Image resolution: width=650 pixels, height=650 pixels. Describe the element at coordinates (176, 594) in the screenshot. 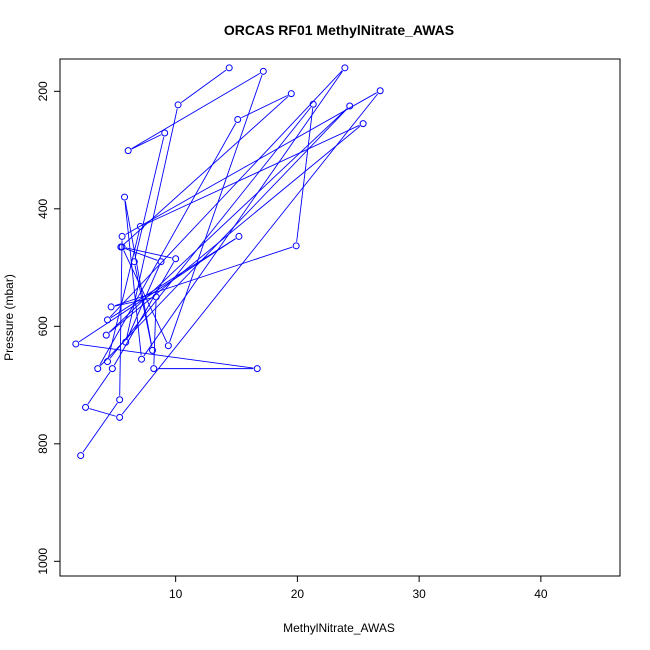

I see `x-tick-label: 10` at that location.